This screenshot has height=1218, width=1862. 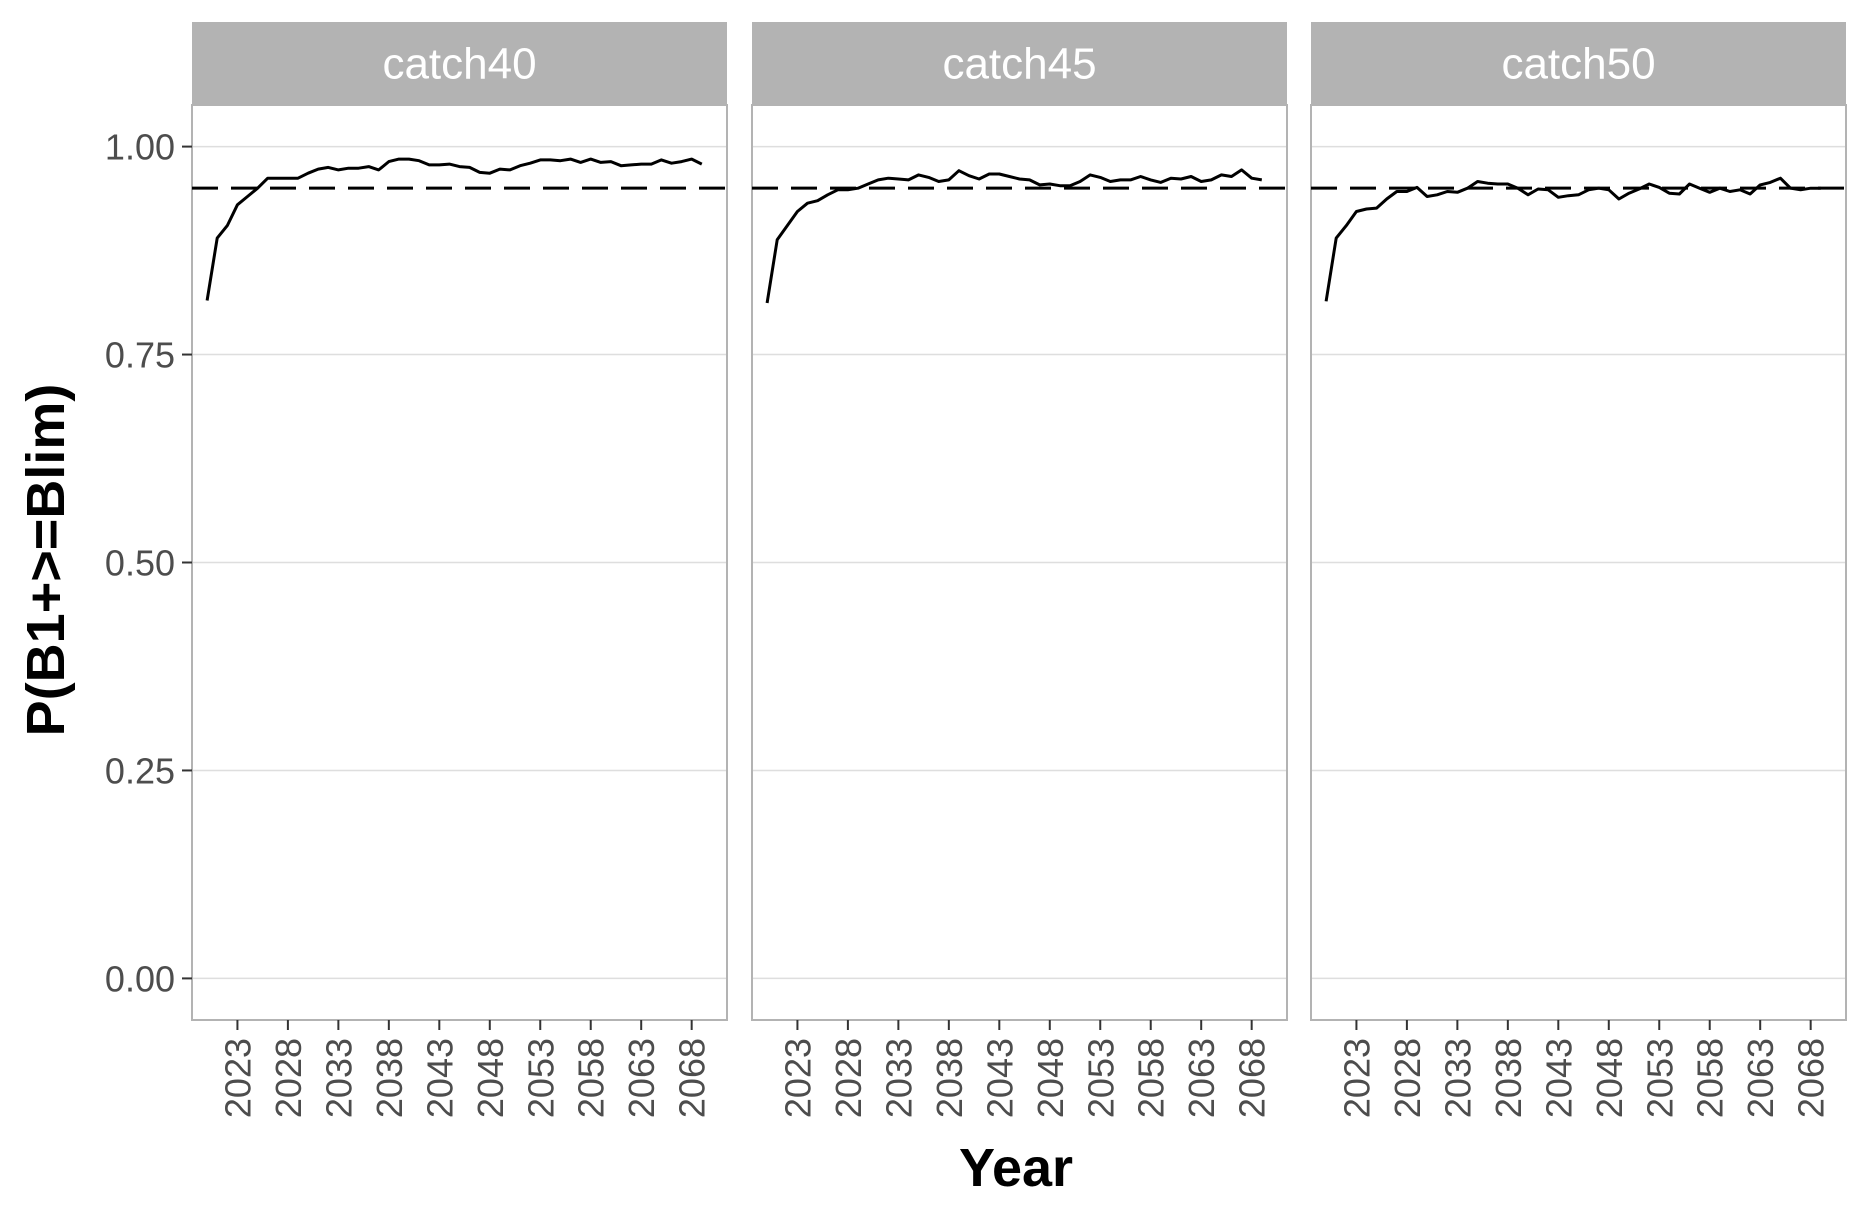 What do you see at coordinates (1016, 1168) in the screenshot?
I see `x-axis-title: Year` at bounding box center [1016, 1168].